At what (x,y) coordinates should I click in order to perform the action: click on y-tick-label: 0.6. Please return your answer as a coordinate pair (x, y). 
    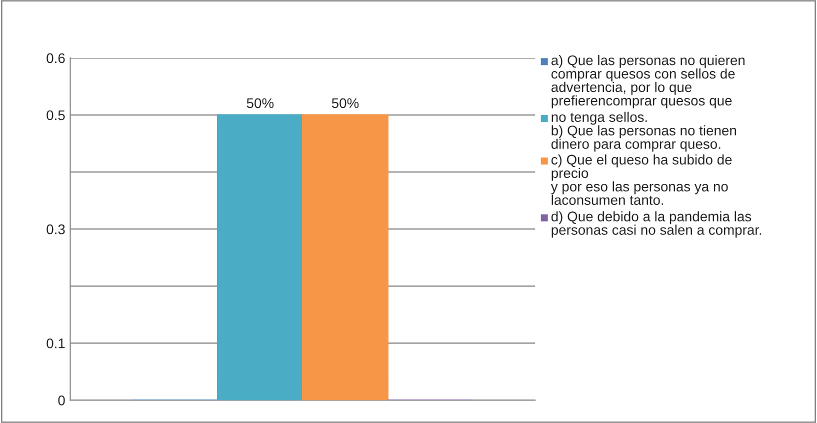
    Looking at the image, I should click on (55, 58).